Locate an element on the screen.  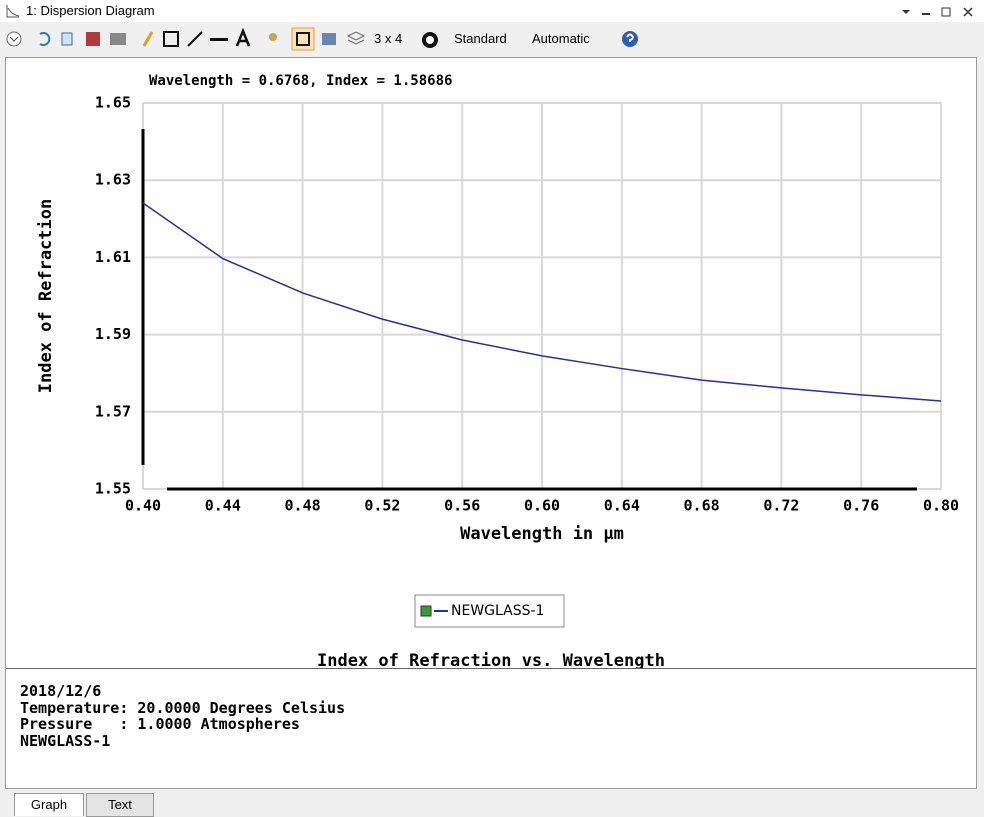
chart-title: Index of Refraction vs. Wavelength is located at coordinates (491, 659).